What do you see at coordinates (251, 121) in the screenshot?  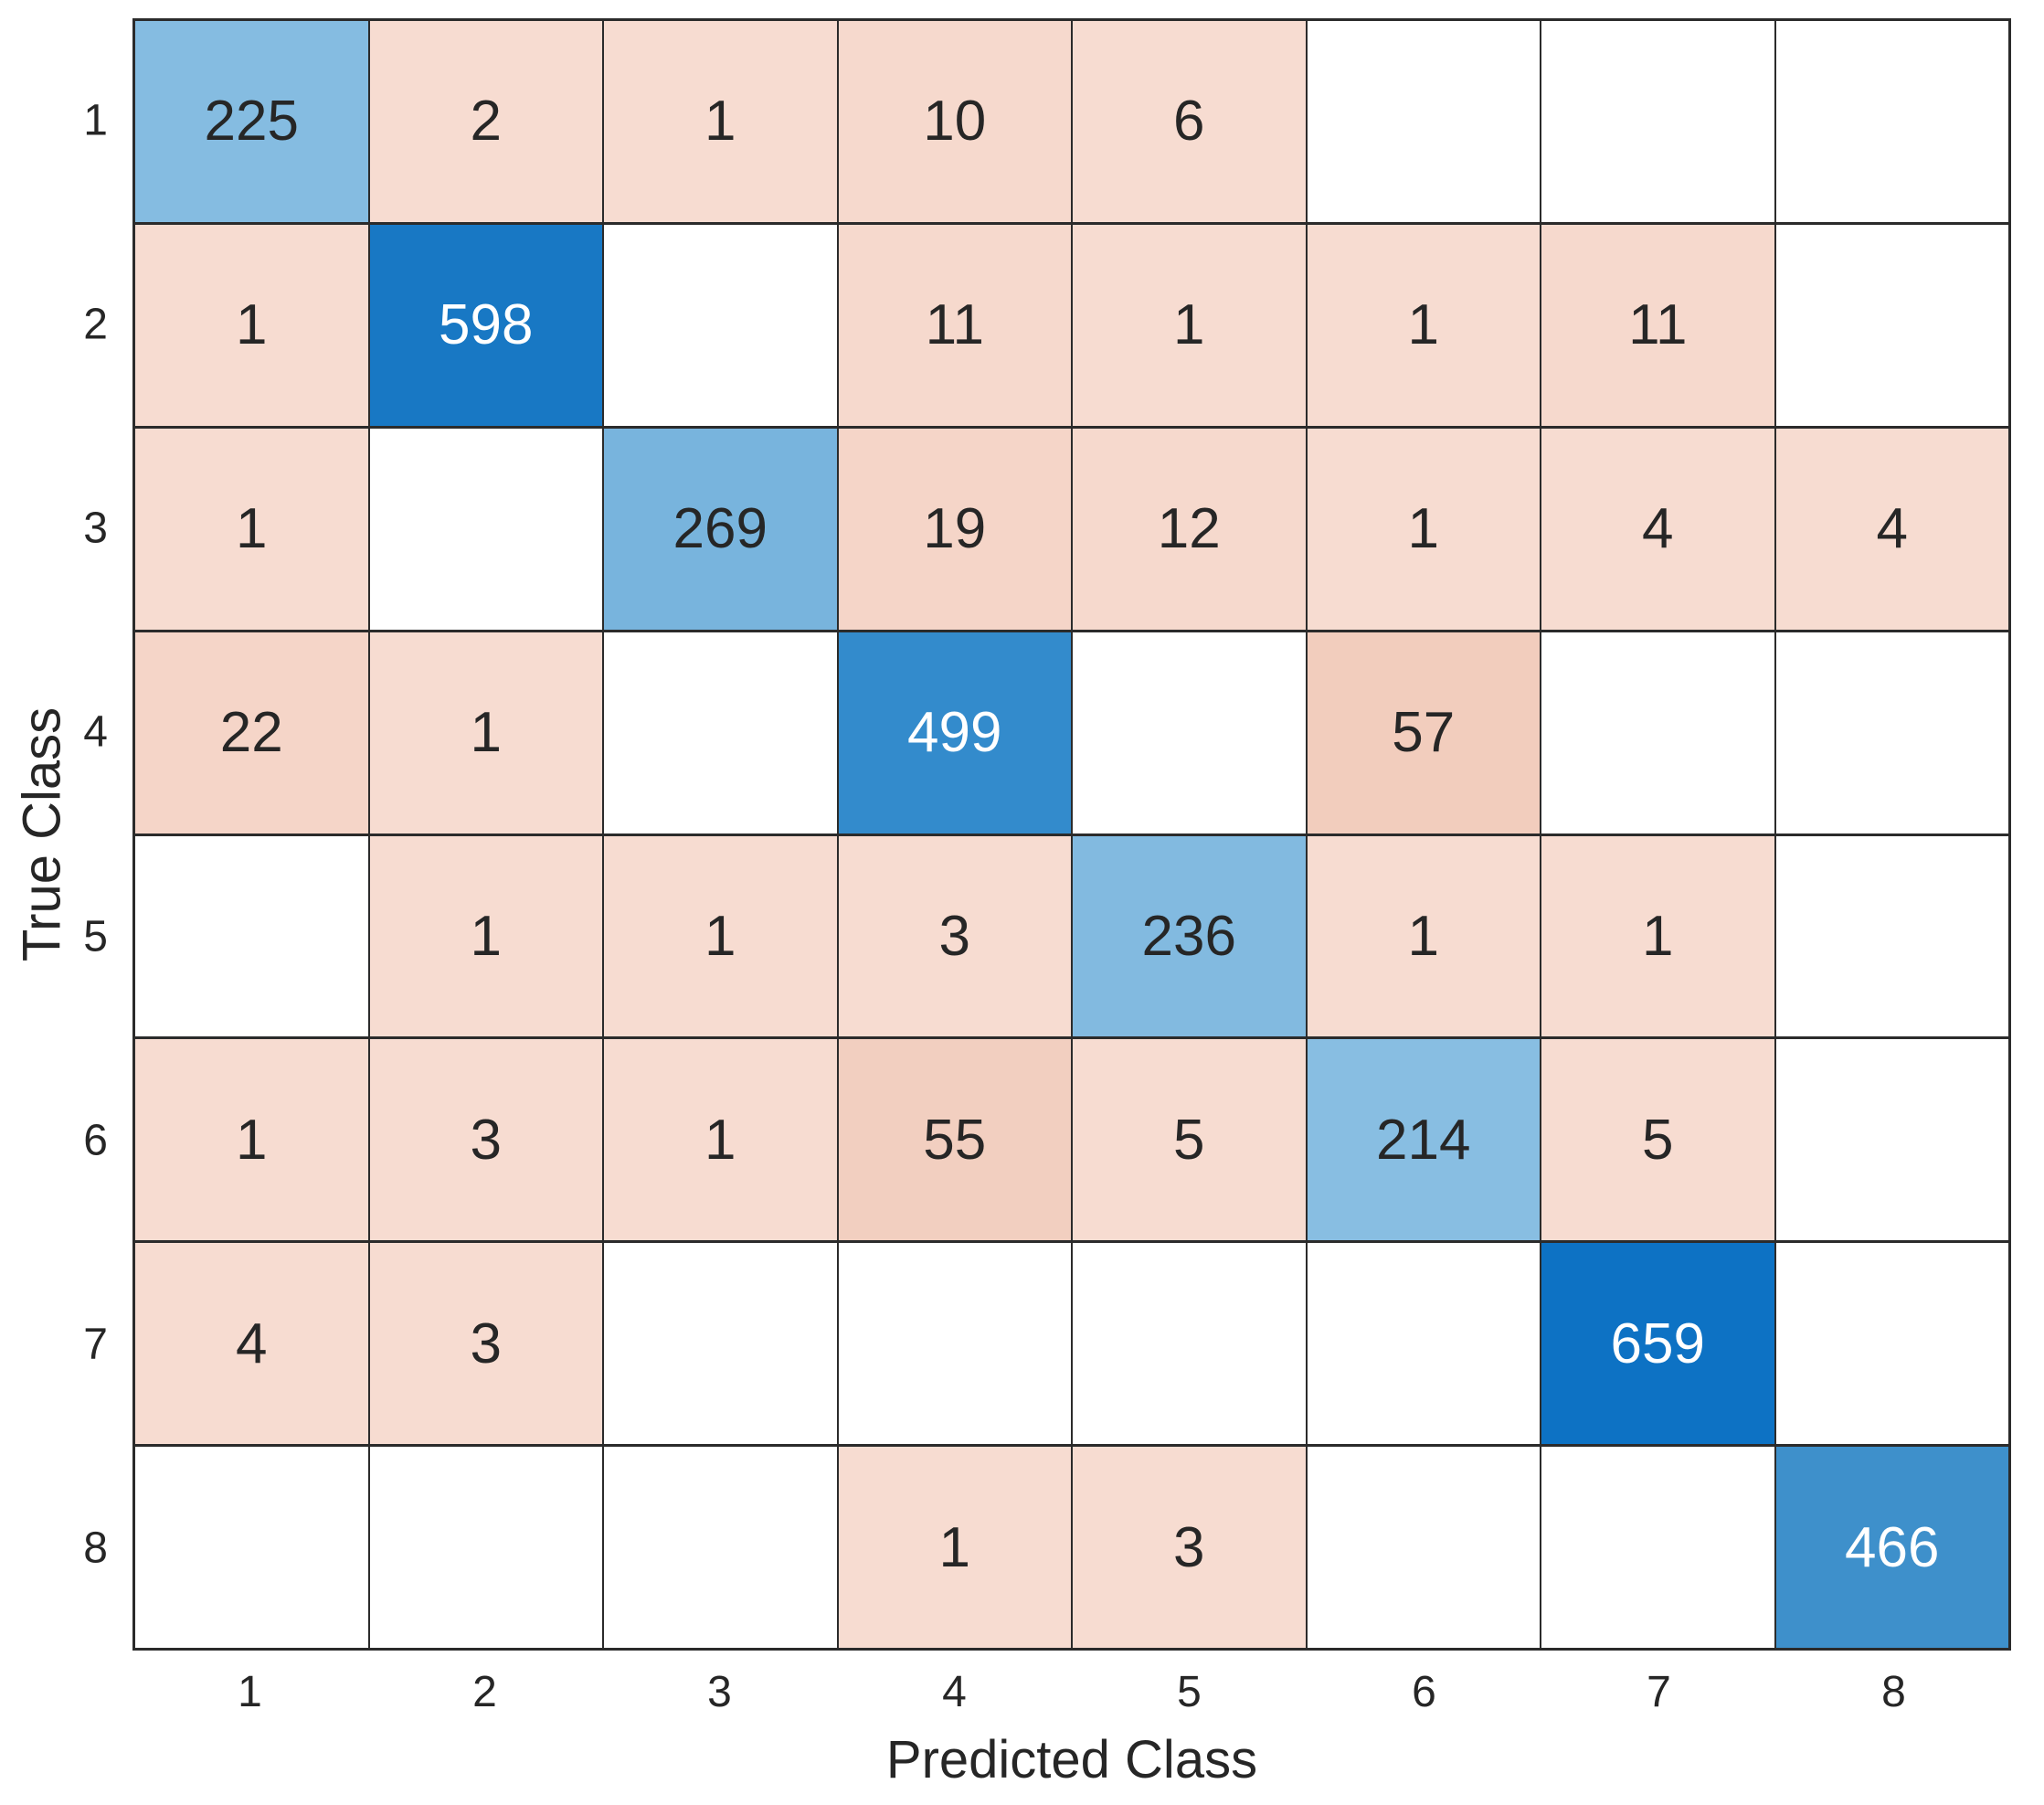 I see `matrix-cell: 225` at bounding box center [251, 121].